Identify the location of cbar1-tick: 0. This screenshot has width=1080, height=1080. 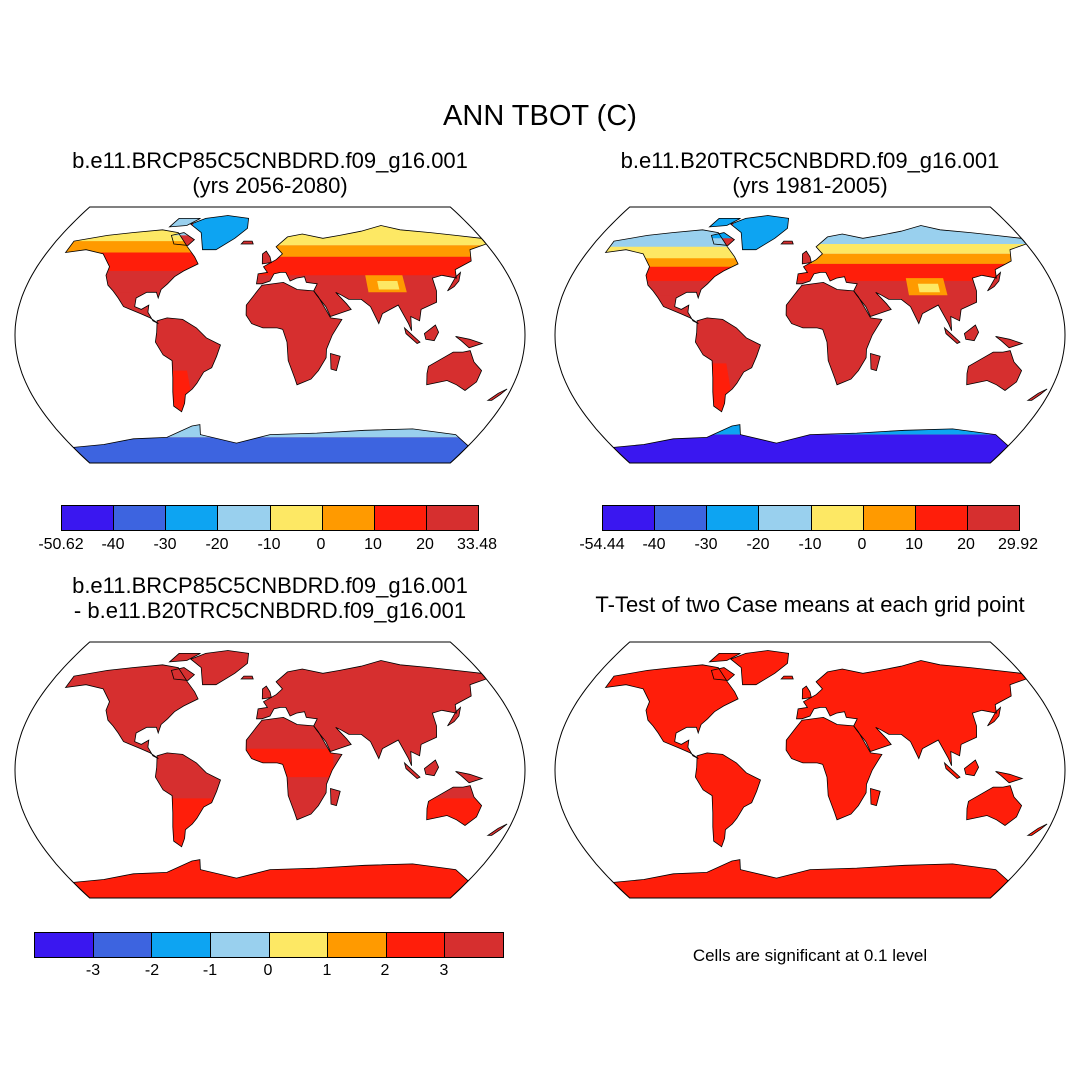
(321, 544).